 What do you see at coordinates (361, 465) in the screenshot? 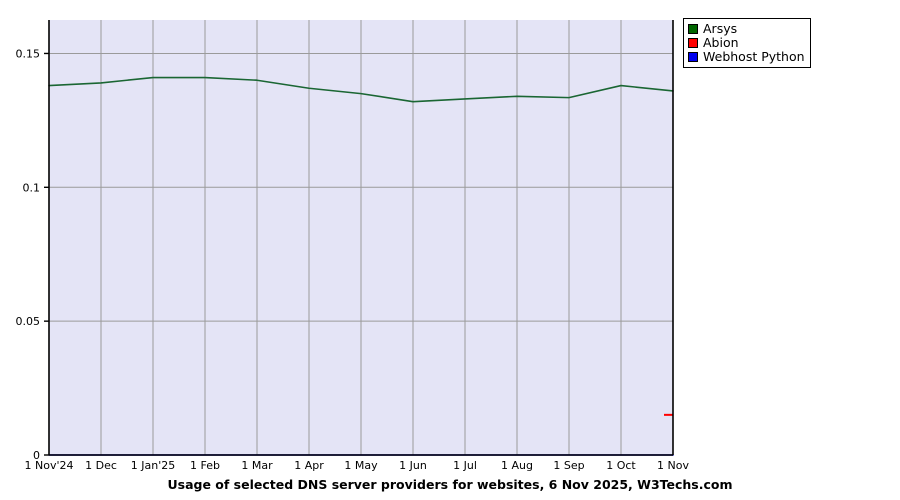
I see `x-tick-label: 1 May` at bounding box center [361, 465].